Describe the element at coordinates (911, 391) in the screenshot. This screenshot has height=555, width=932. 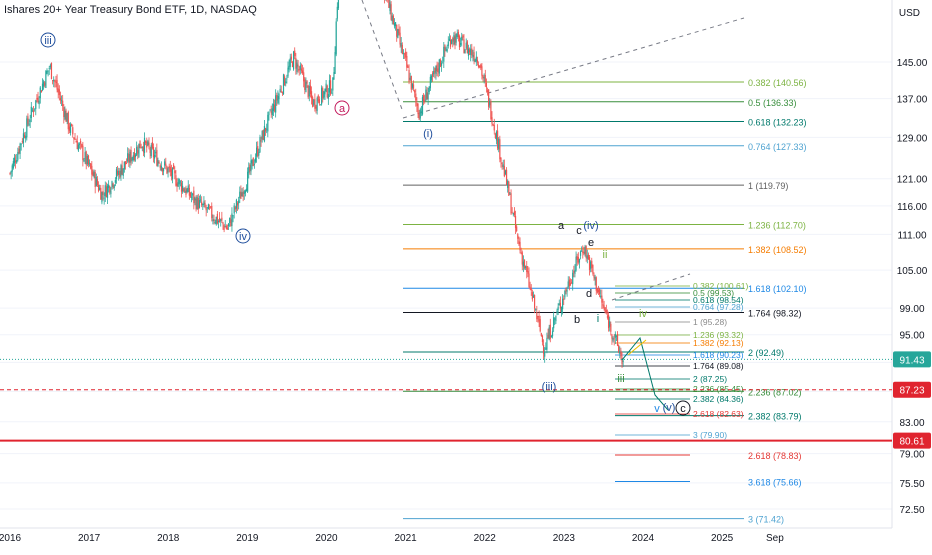
I see `price-badge-label: 87.23` at that location.